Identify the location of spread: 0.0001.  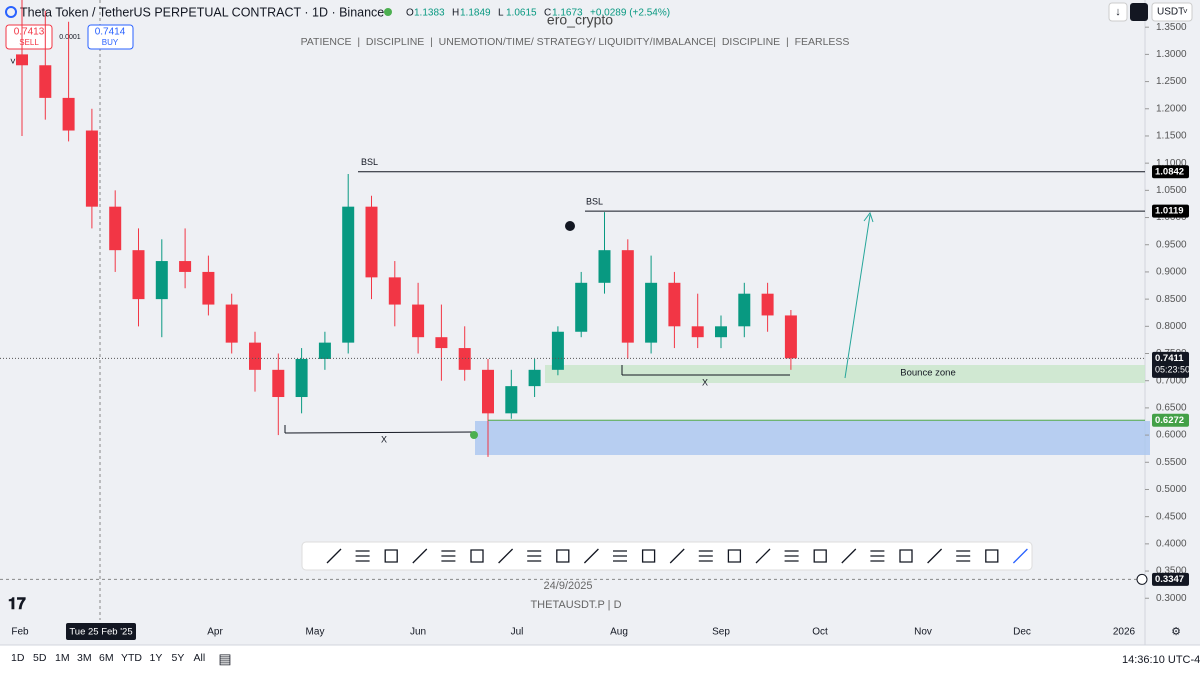
(70, 37).